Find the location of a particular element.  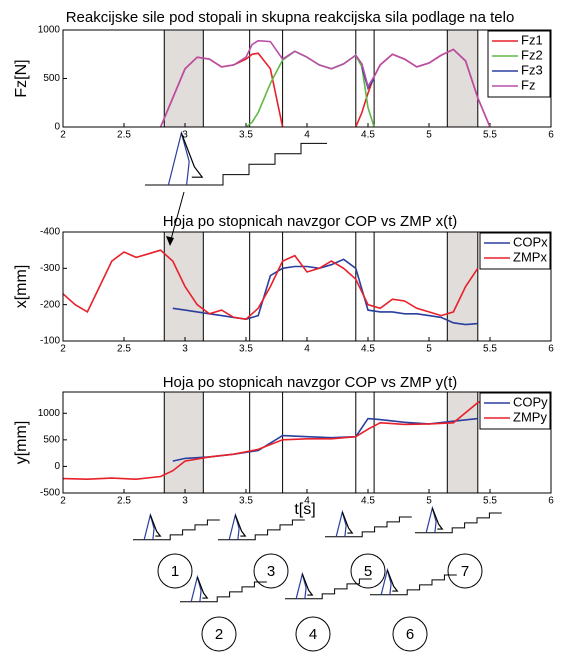

legend-label: Fz is located at coordinates (528, 84).